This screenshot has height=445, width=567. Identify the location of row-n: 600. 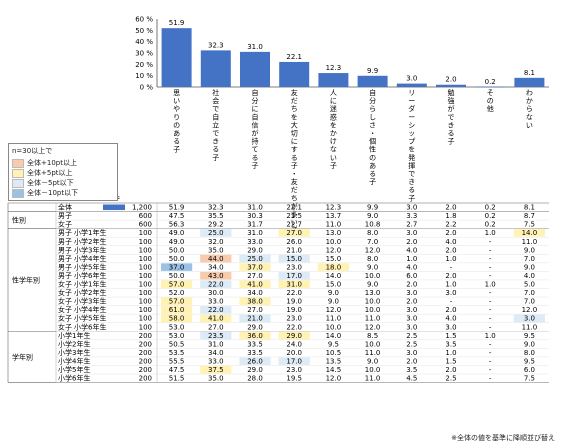
(145, 225).